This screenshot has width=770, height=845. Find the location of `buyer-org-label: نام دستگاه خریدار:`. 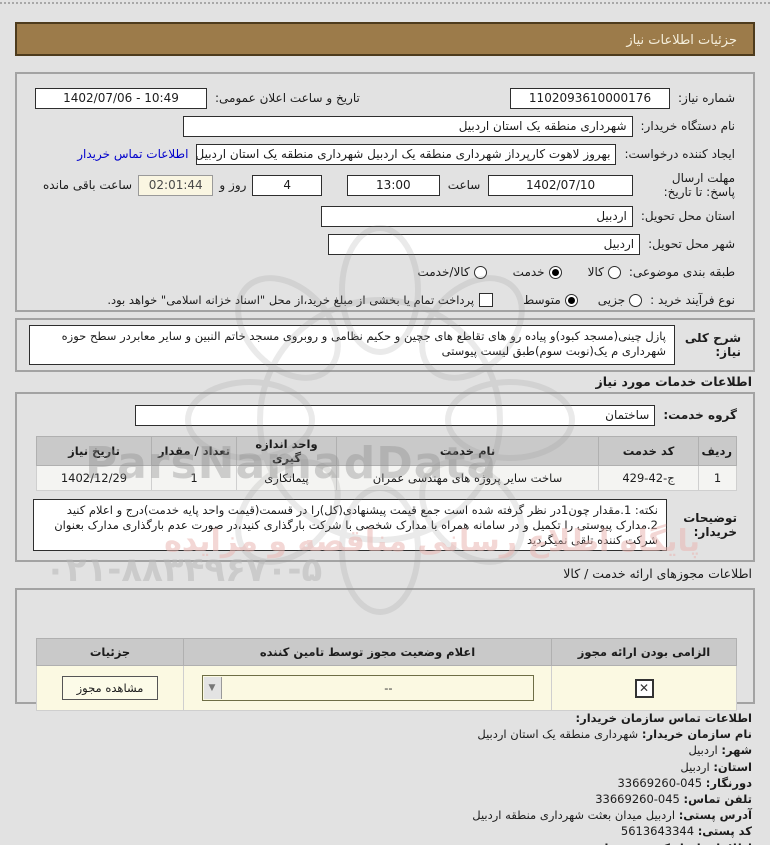

buyer-org-label: نام دستگاه خریدار: is located at coordinates (688, 126).